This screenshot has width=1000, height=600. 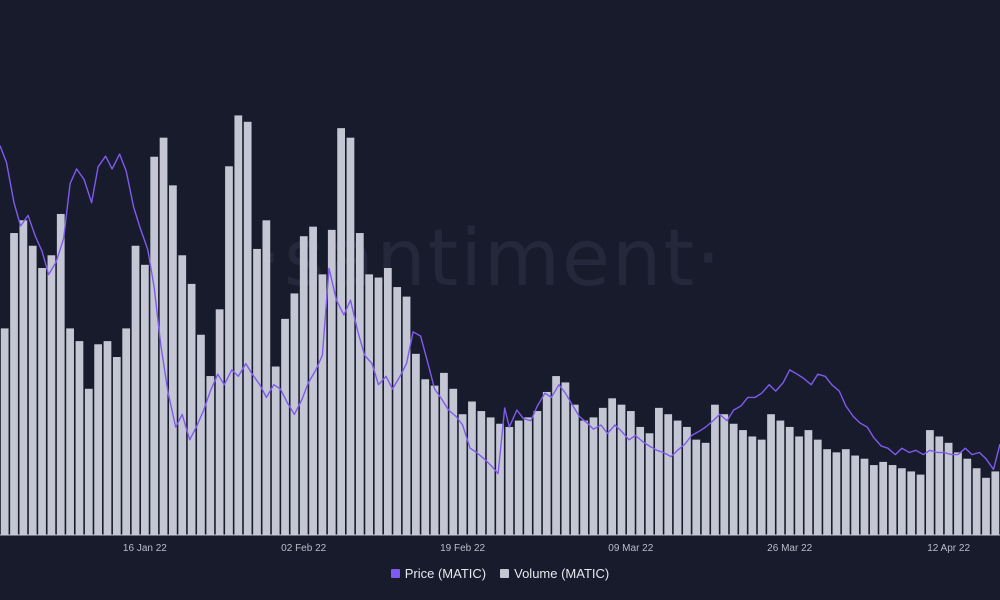 What do you see at coordinates (395, 573) in the screenshot?
I see `price-swatch` at bounding box center [395, 573].